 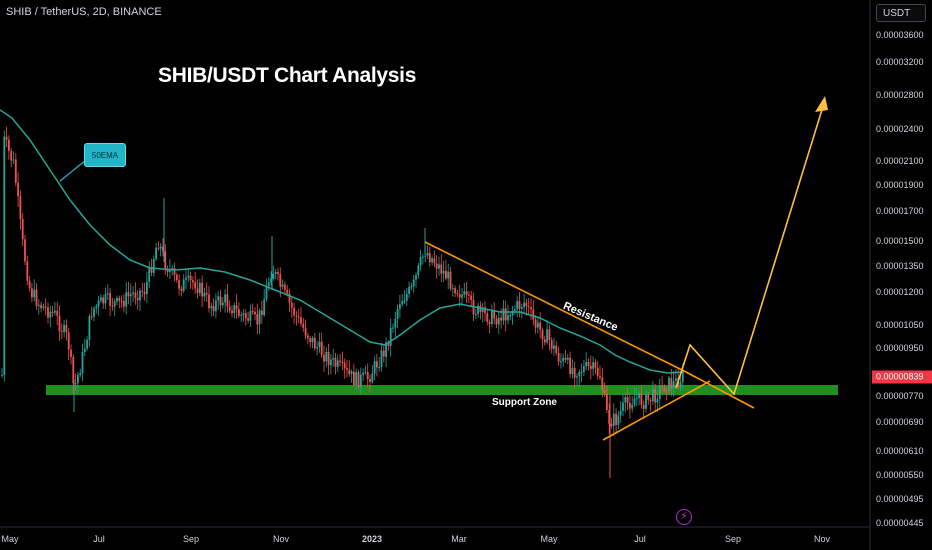 What do you see at coordinates (900, 161) in the screenshot?
I see `price-axis-tick: 0.00002100` at bounding box center [900, 161].